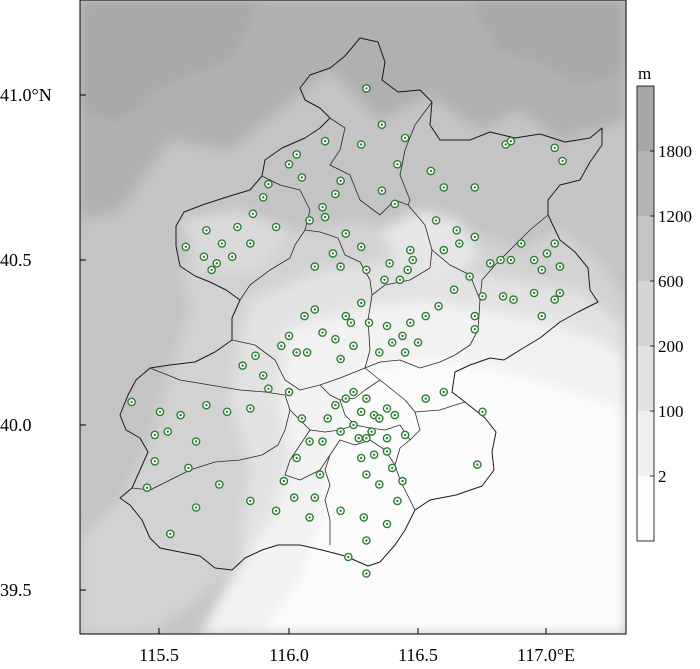  Describe the element at coordinates (664, 303) in the screenshot. I see `elevation-colorbar: m 1800 1200 600 200 100 2` at that location.